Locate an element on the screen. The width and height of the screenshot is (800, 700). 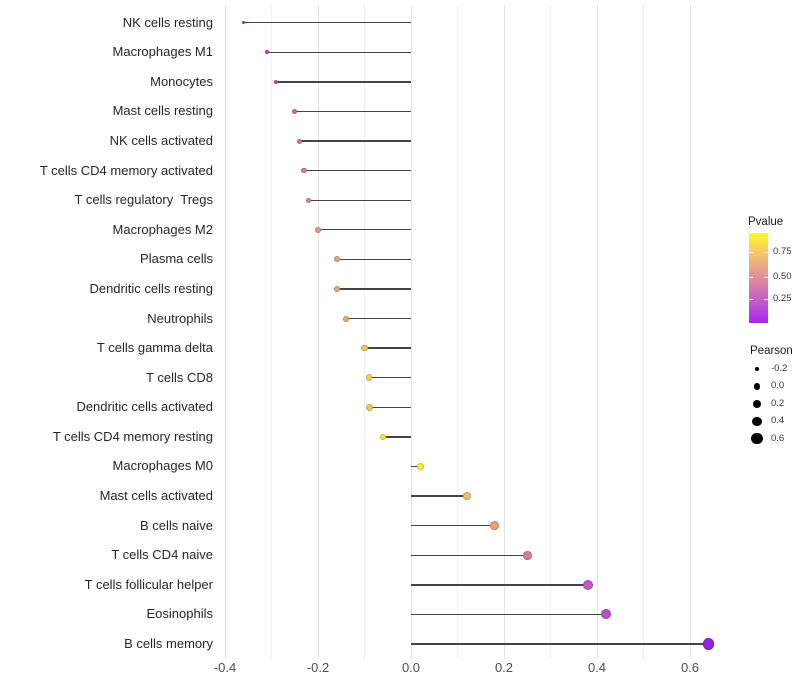
y-axis-label: NK cells activated is located at coordinates (161, 141).